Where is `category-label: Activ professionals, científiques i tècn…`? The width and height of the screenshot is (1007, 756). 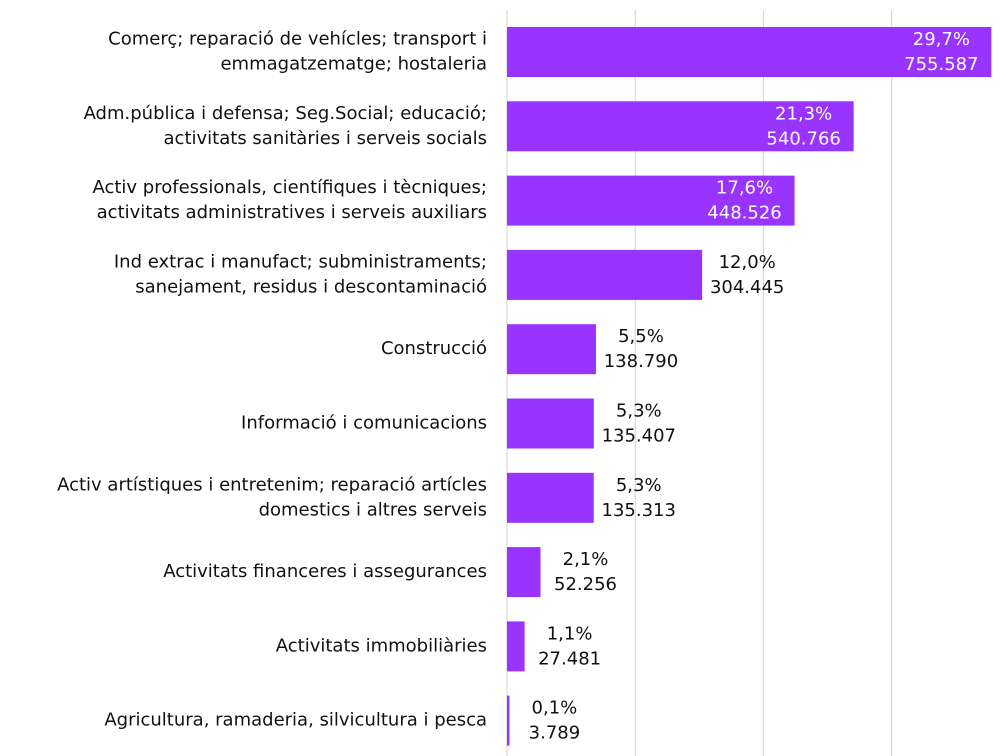 category-label: Activ professionals, científiques i tècn… is located at coordinates (289, 187).